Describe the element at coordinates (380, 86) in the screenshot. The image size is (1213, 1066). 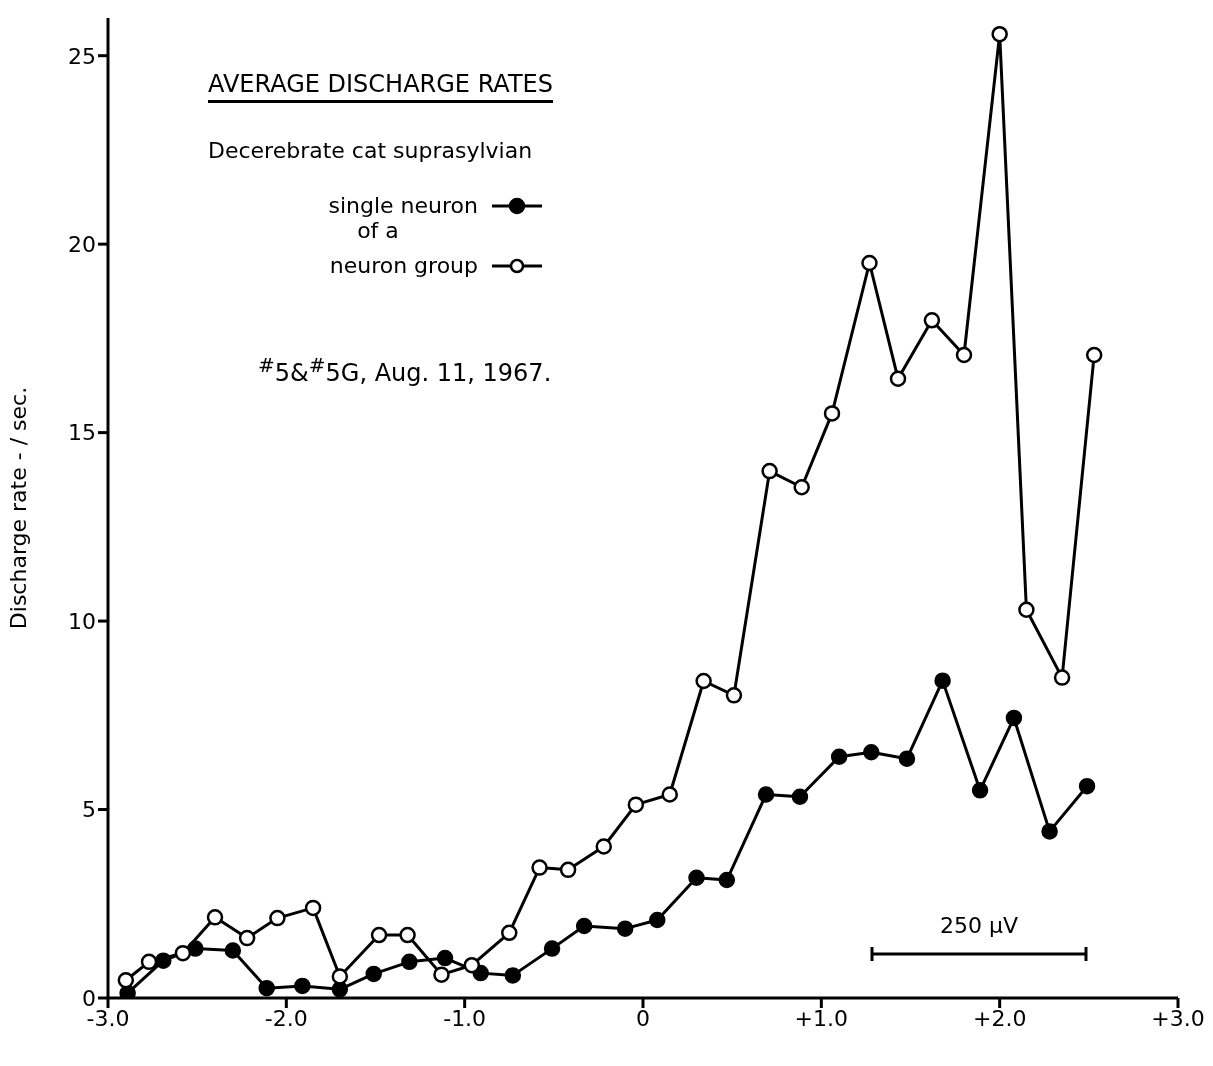
I see `text: AVERAGE DISCHARGE RATES` at that location.